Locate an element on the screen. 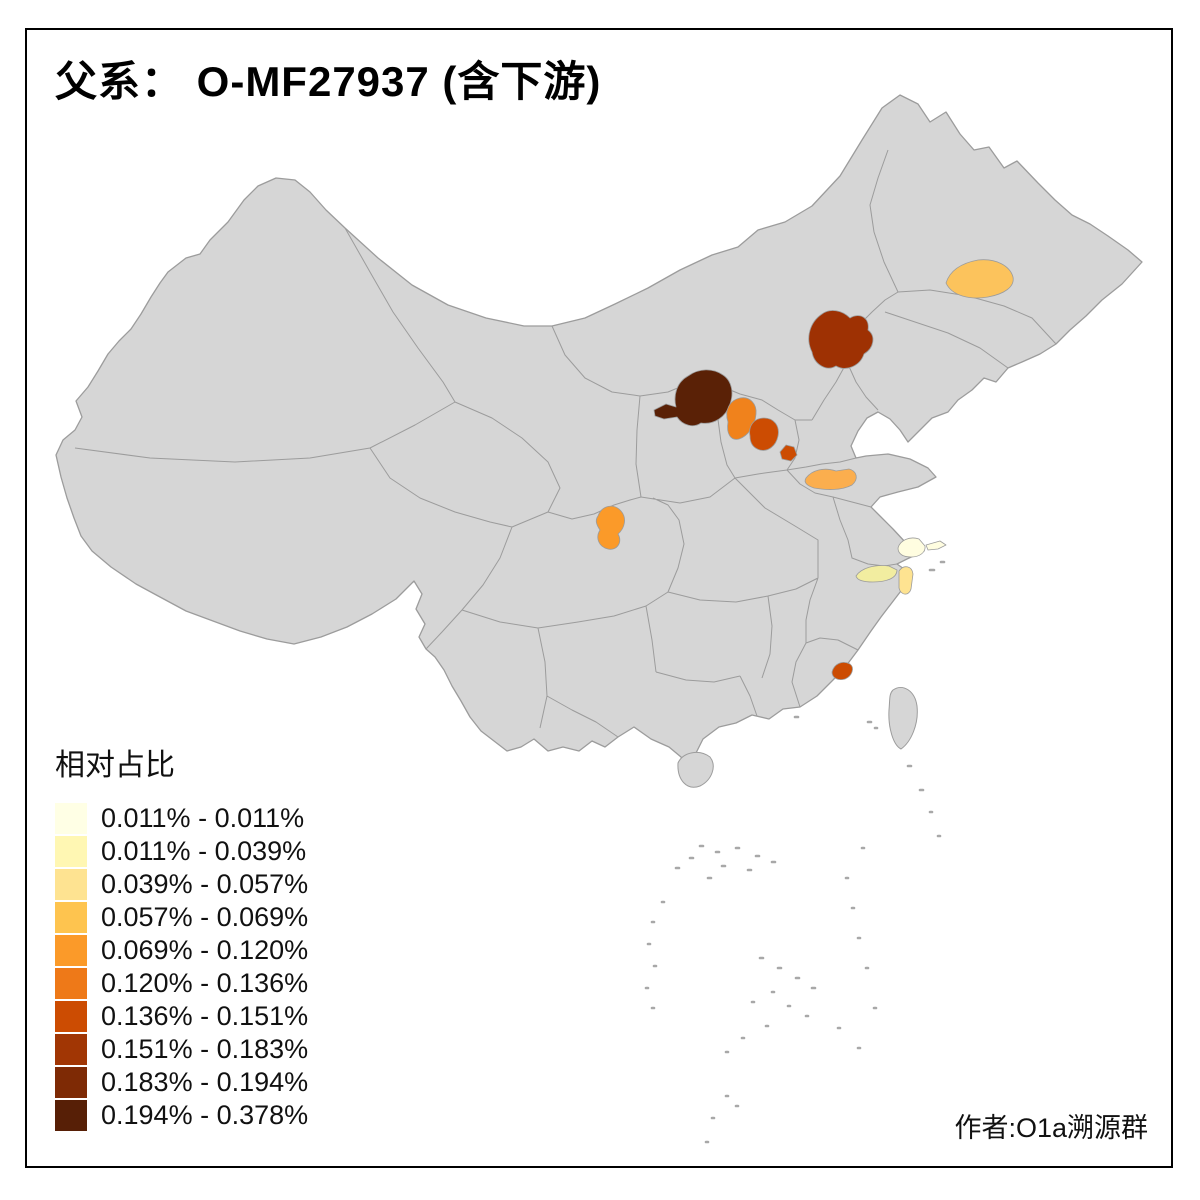 This screenshot has width=1200, height=1200. legend-range-label: 0.151% - 0.183% is located at coordinates (205, 1049).